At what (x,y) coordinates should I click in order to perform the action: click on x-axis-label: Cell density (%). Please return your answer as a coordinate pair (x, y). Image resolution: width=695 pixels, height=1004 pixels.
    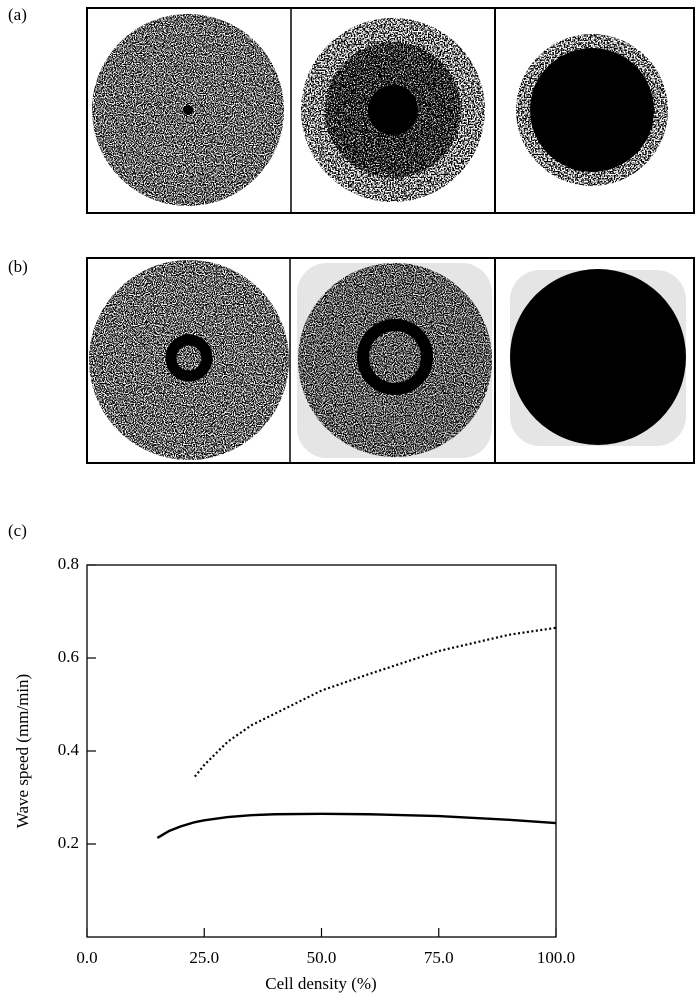
    Looking at the image, I should click on (320, 983).